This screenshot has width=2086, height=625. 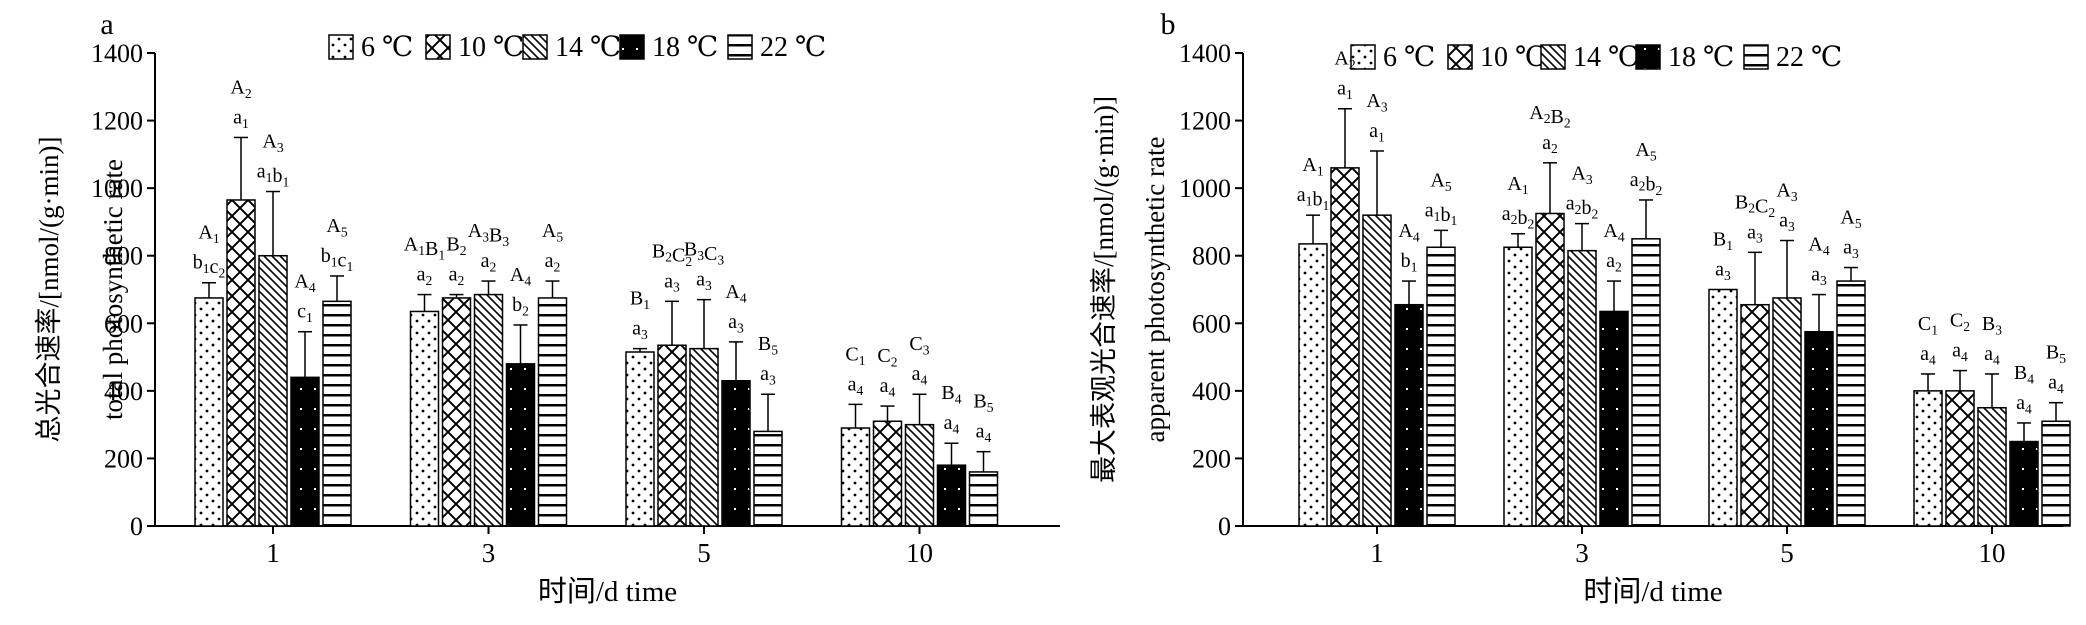 I want to click on y-tick-label: 0, so click(x=136, y=526).